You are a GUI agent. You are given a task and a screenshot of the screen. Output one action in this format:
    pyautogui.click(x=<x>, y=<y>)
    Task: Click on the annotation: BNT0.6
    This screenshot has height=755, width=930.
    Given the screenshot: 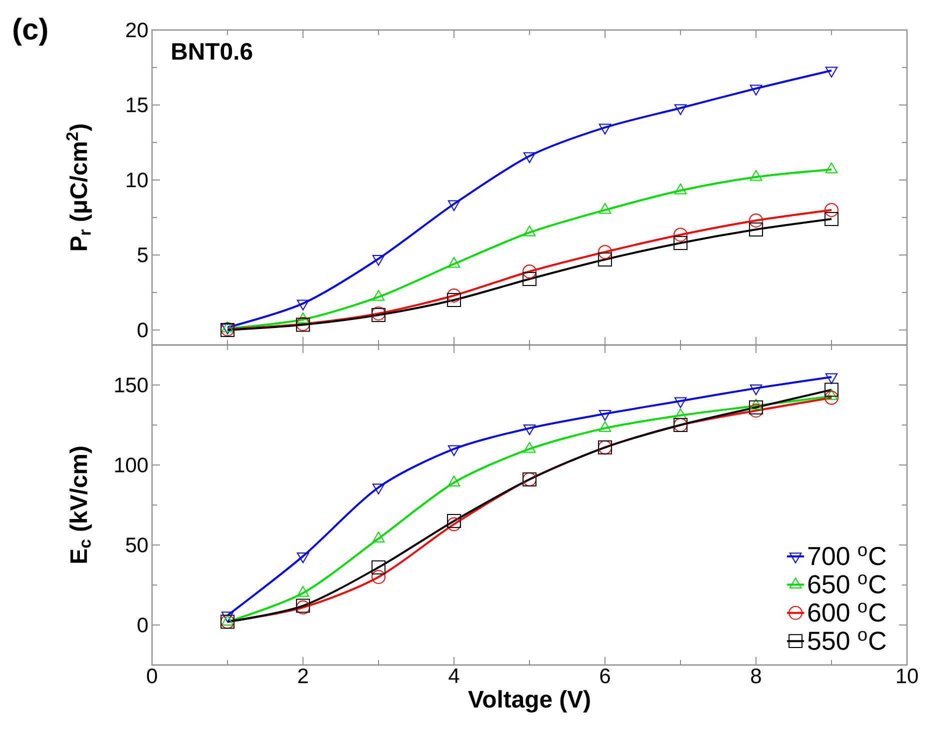 What is the action you would take?
    pyautogui.click(x=212, y=51)
    